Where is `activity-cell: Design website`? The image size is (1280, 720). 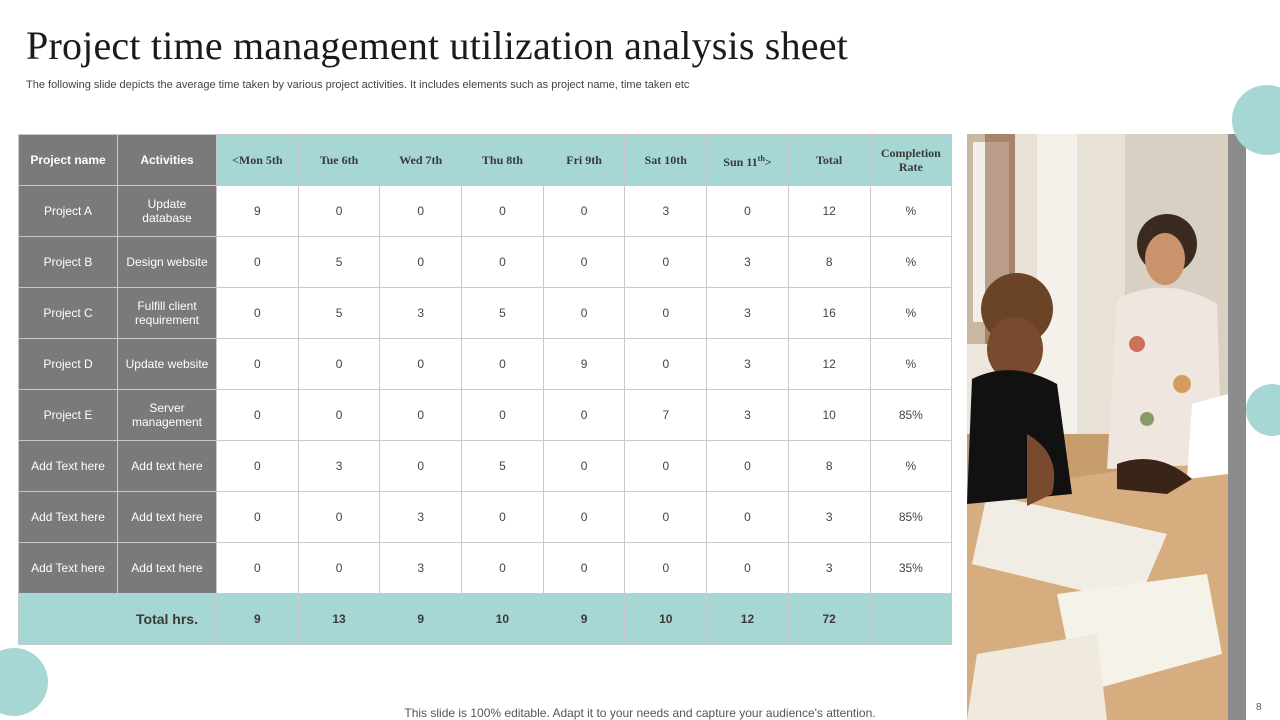
activity-cell: Design website is located at coordinates (167, 262).